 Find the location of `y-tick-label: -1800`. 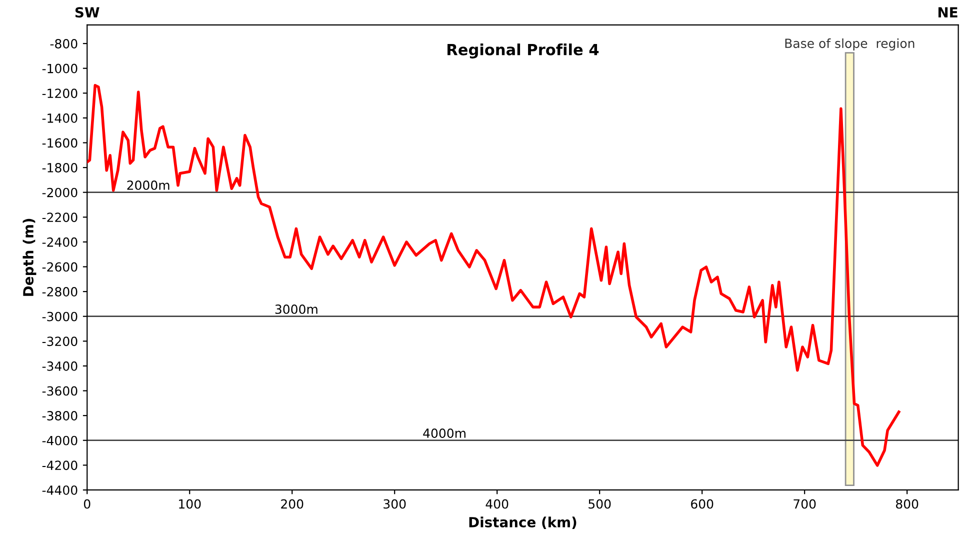

y-tick-label: -1800 is located at coordinates (60, 167).